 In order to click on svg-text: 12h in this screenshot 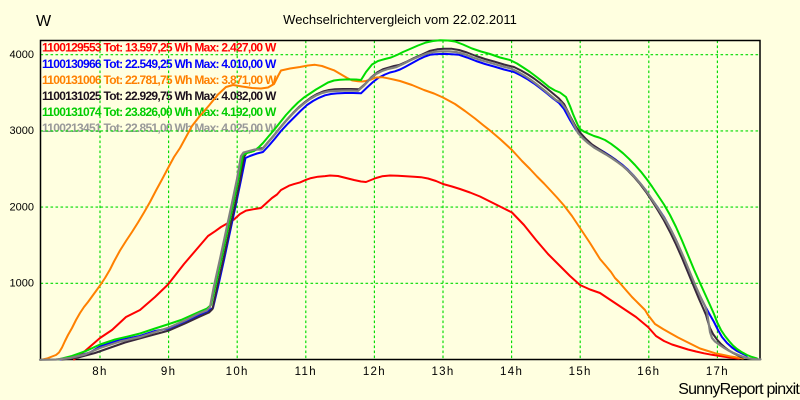, I will do `click(374, 372)`.